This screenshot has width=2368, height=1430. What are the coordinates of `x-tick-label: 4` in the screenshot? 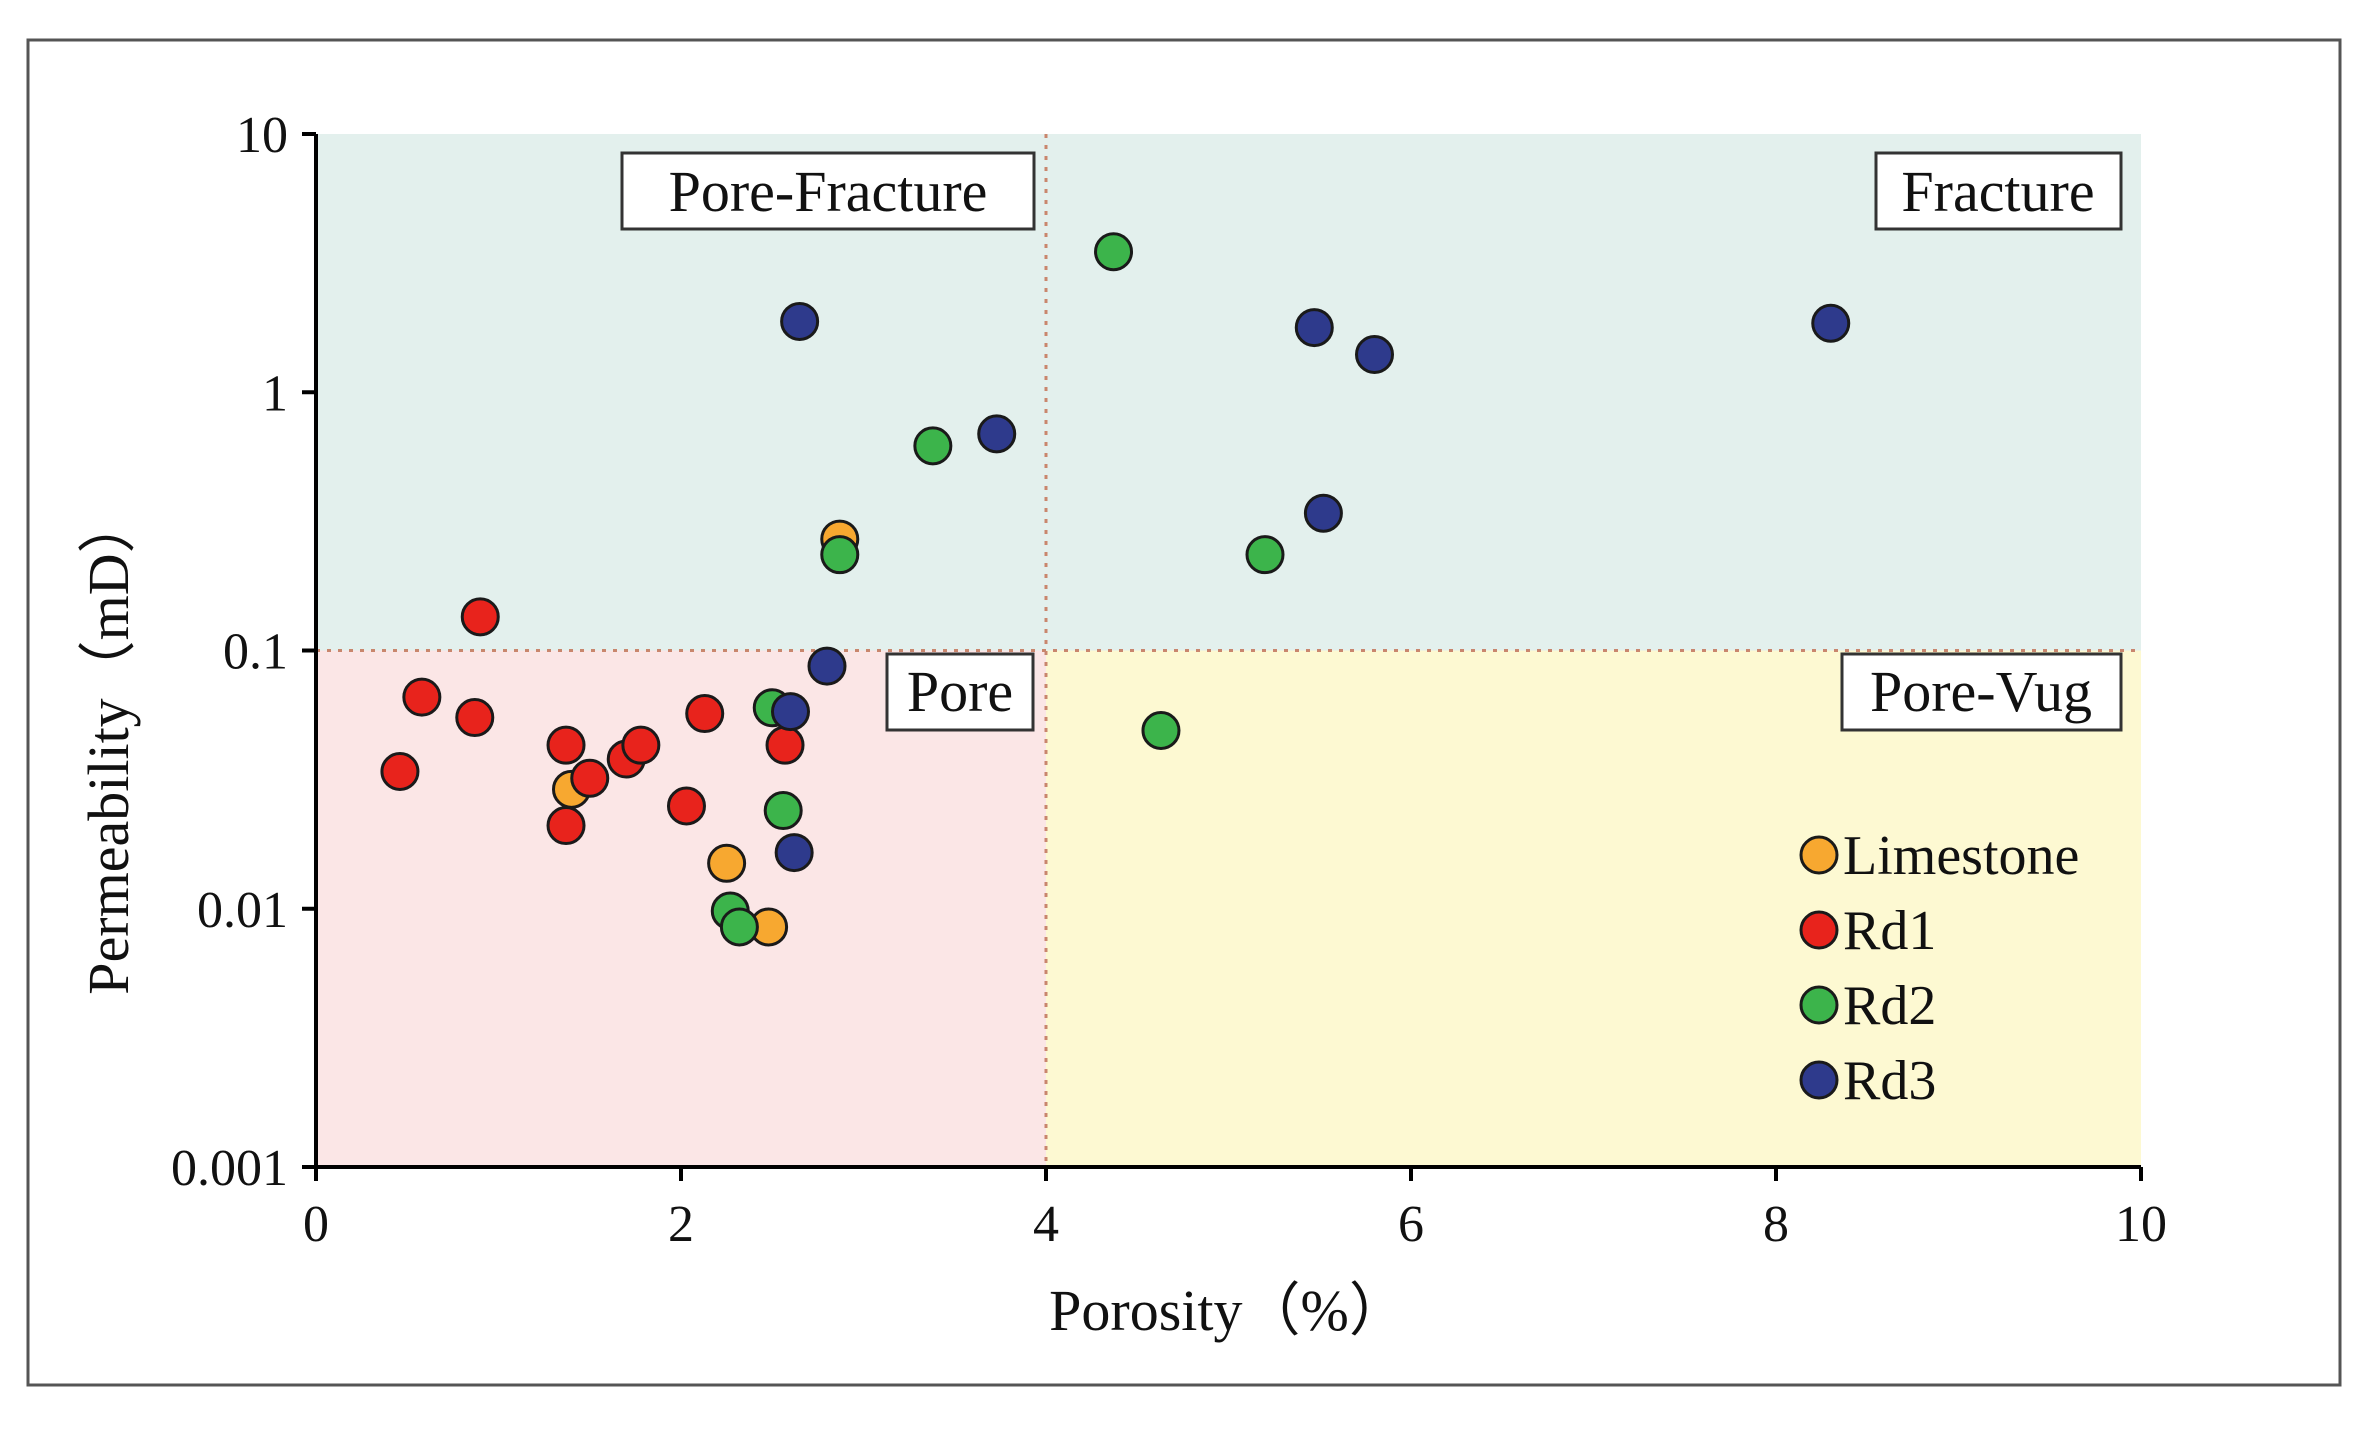 It's located at (1046, 1224).